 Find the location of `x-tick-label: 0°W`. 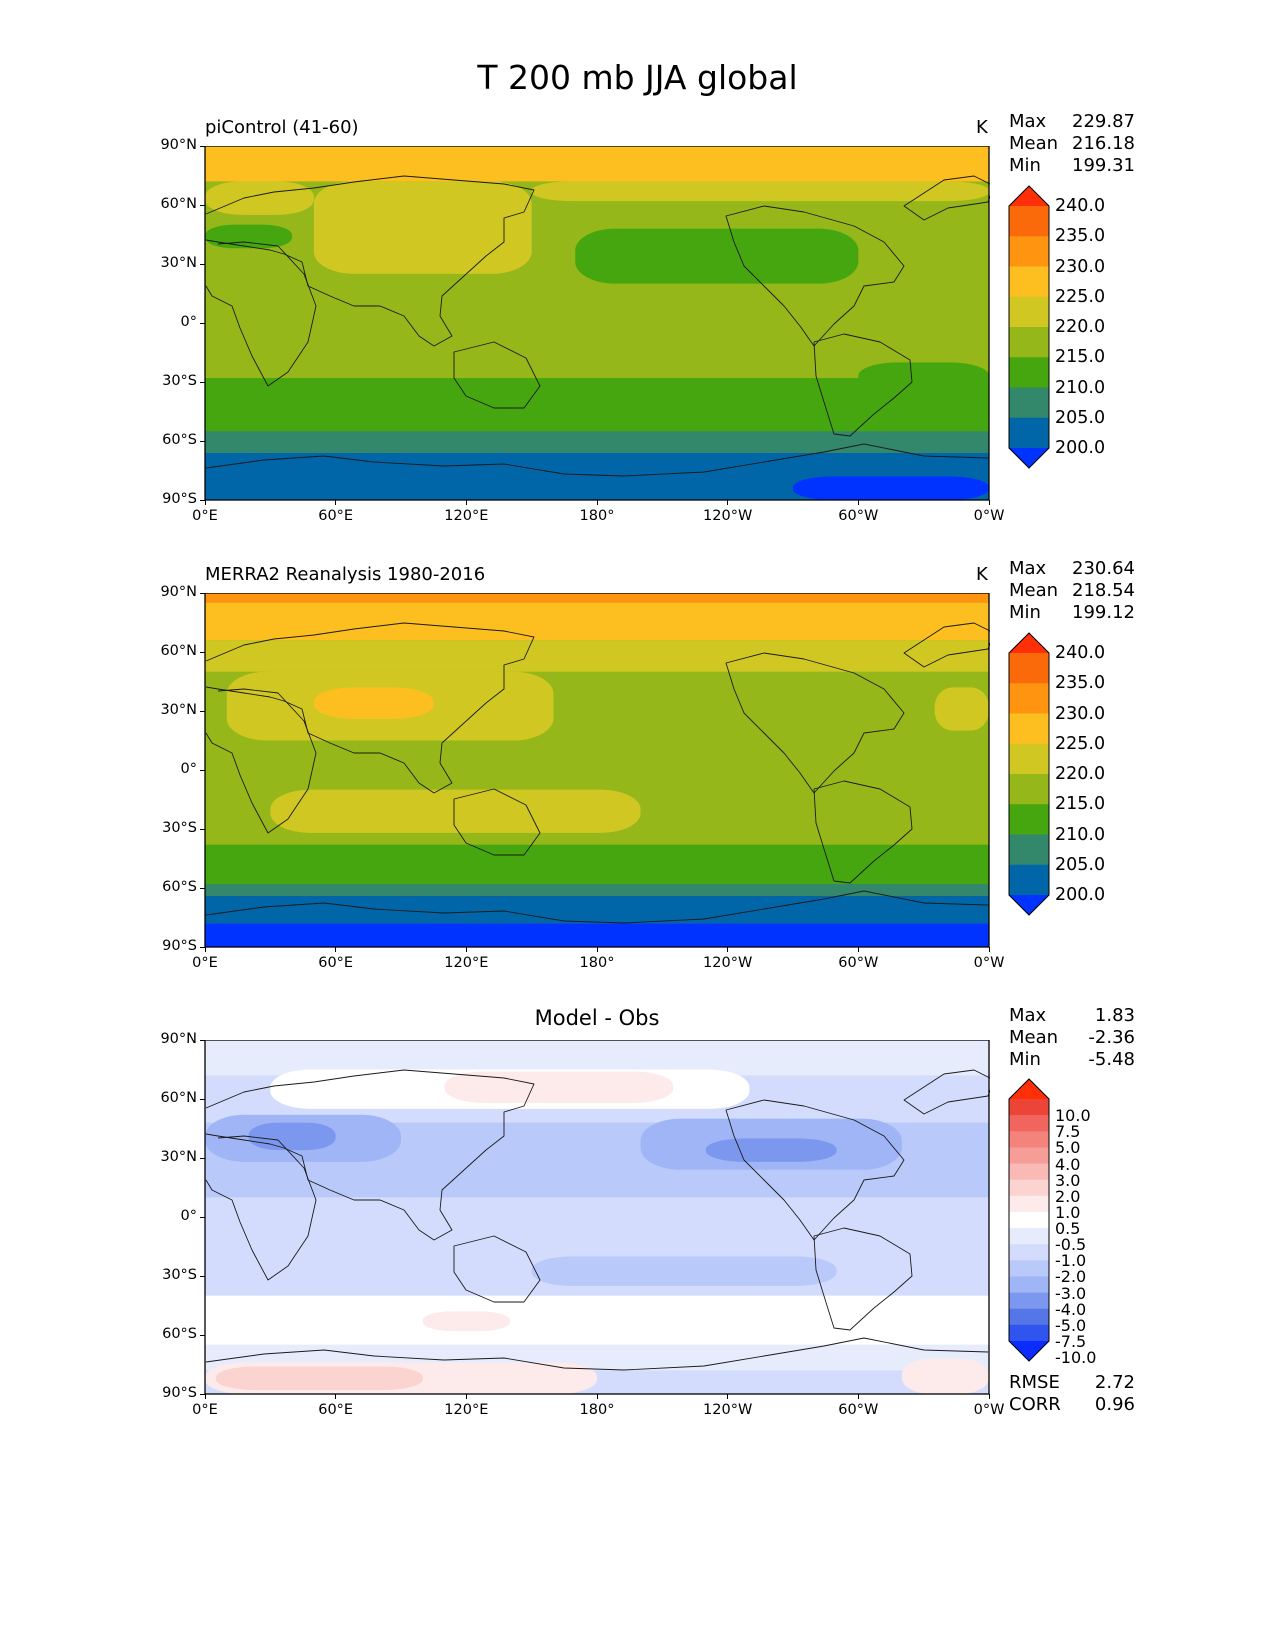

x-tick-label: 0°W is located at coordinates (989, 963).